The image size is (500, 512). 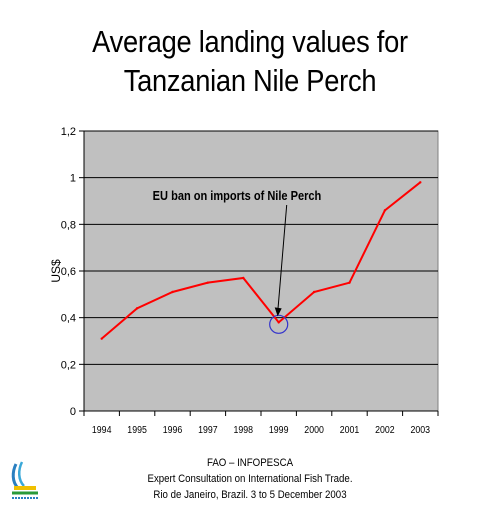 What do you see at coordinates (68, 365) in the screenshot?
I see `y-tick-label: 0,2` at bounding box center [68, 365].